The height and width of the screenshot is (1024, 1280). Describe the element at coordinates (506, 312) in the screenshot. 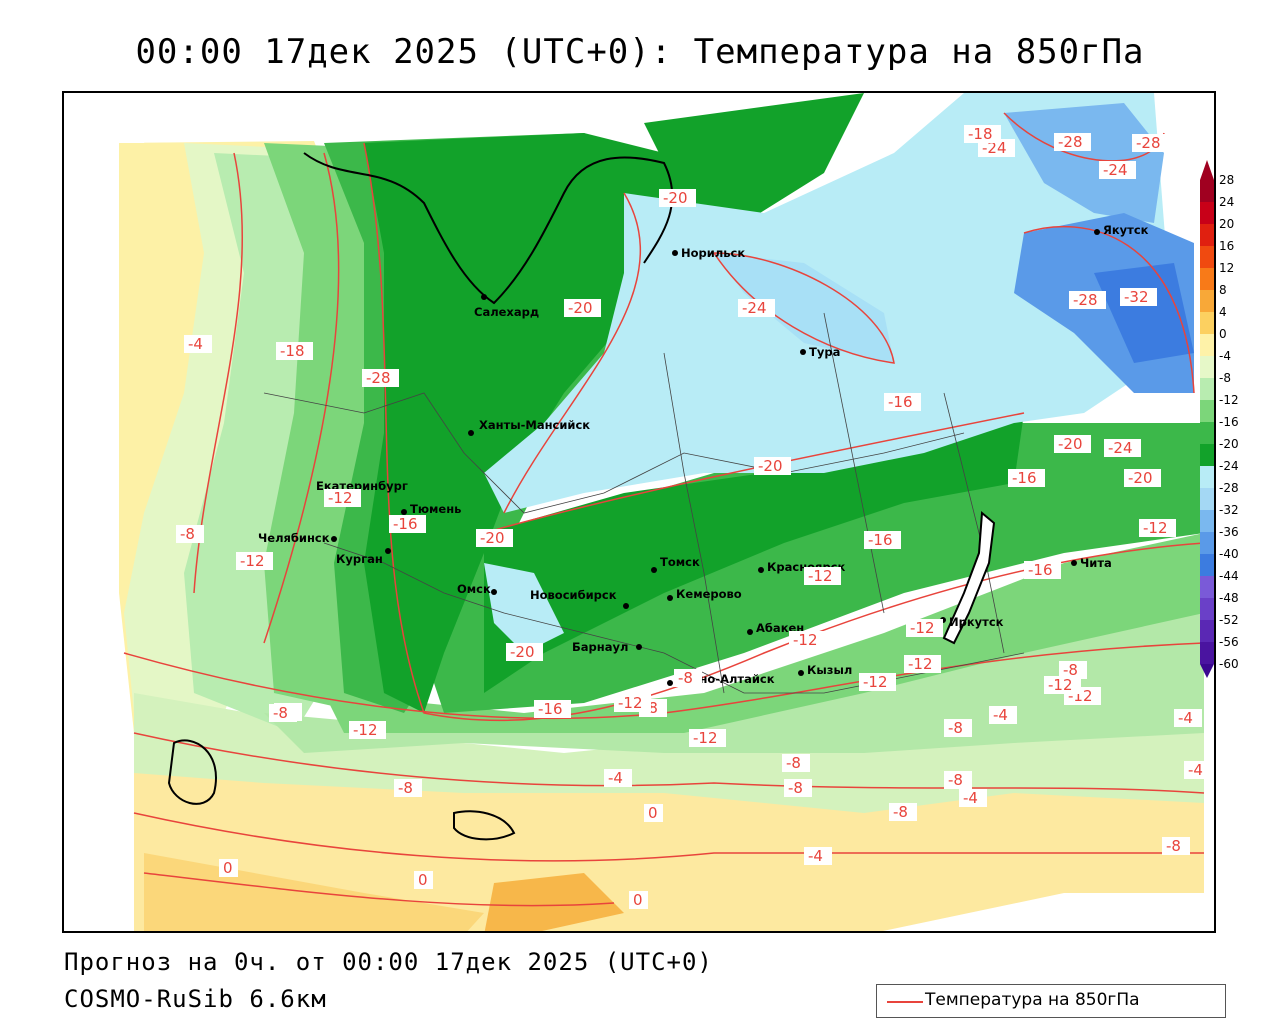

I see `city-label: Салехард` at that location.